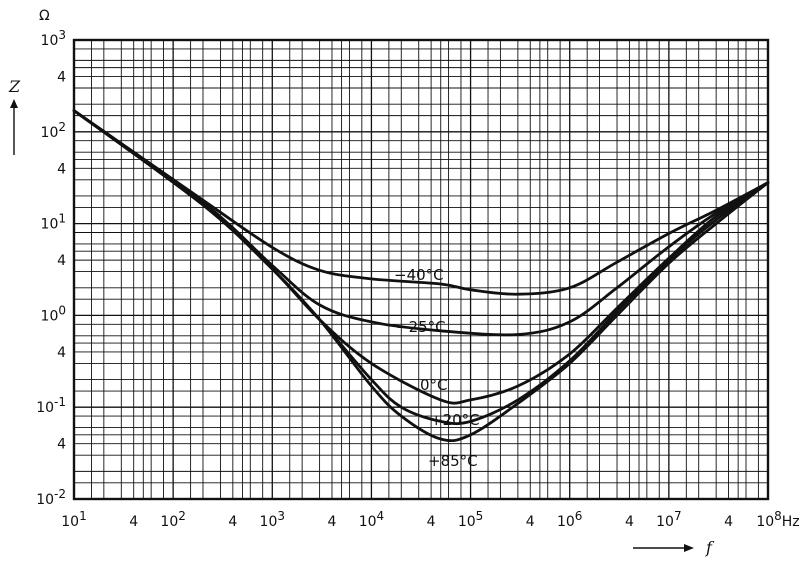 The image size is (811, 564). I want to click on y-unit-label: Ω, so click(44, 16).